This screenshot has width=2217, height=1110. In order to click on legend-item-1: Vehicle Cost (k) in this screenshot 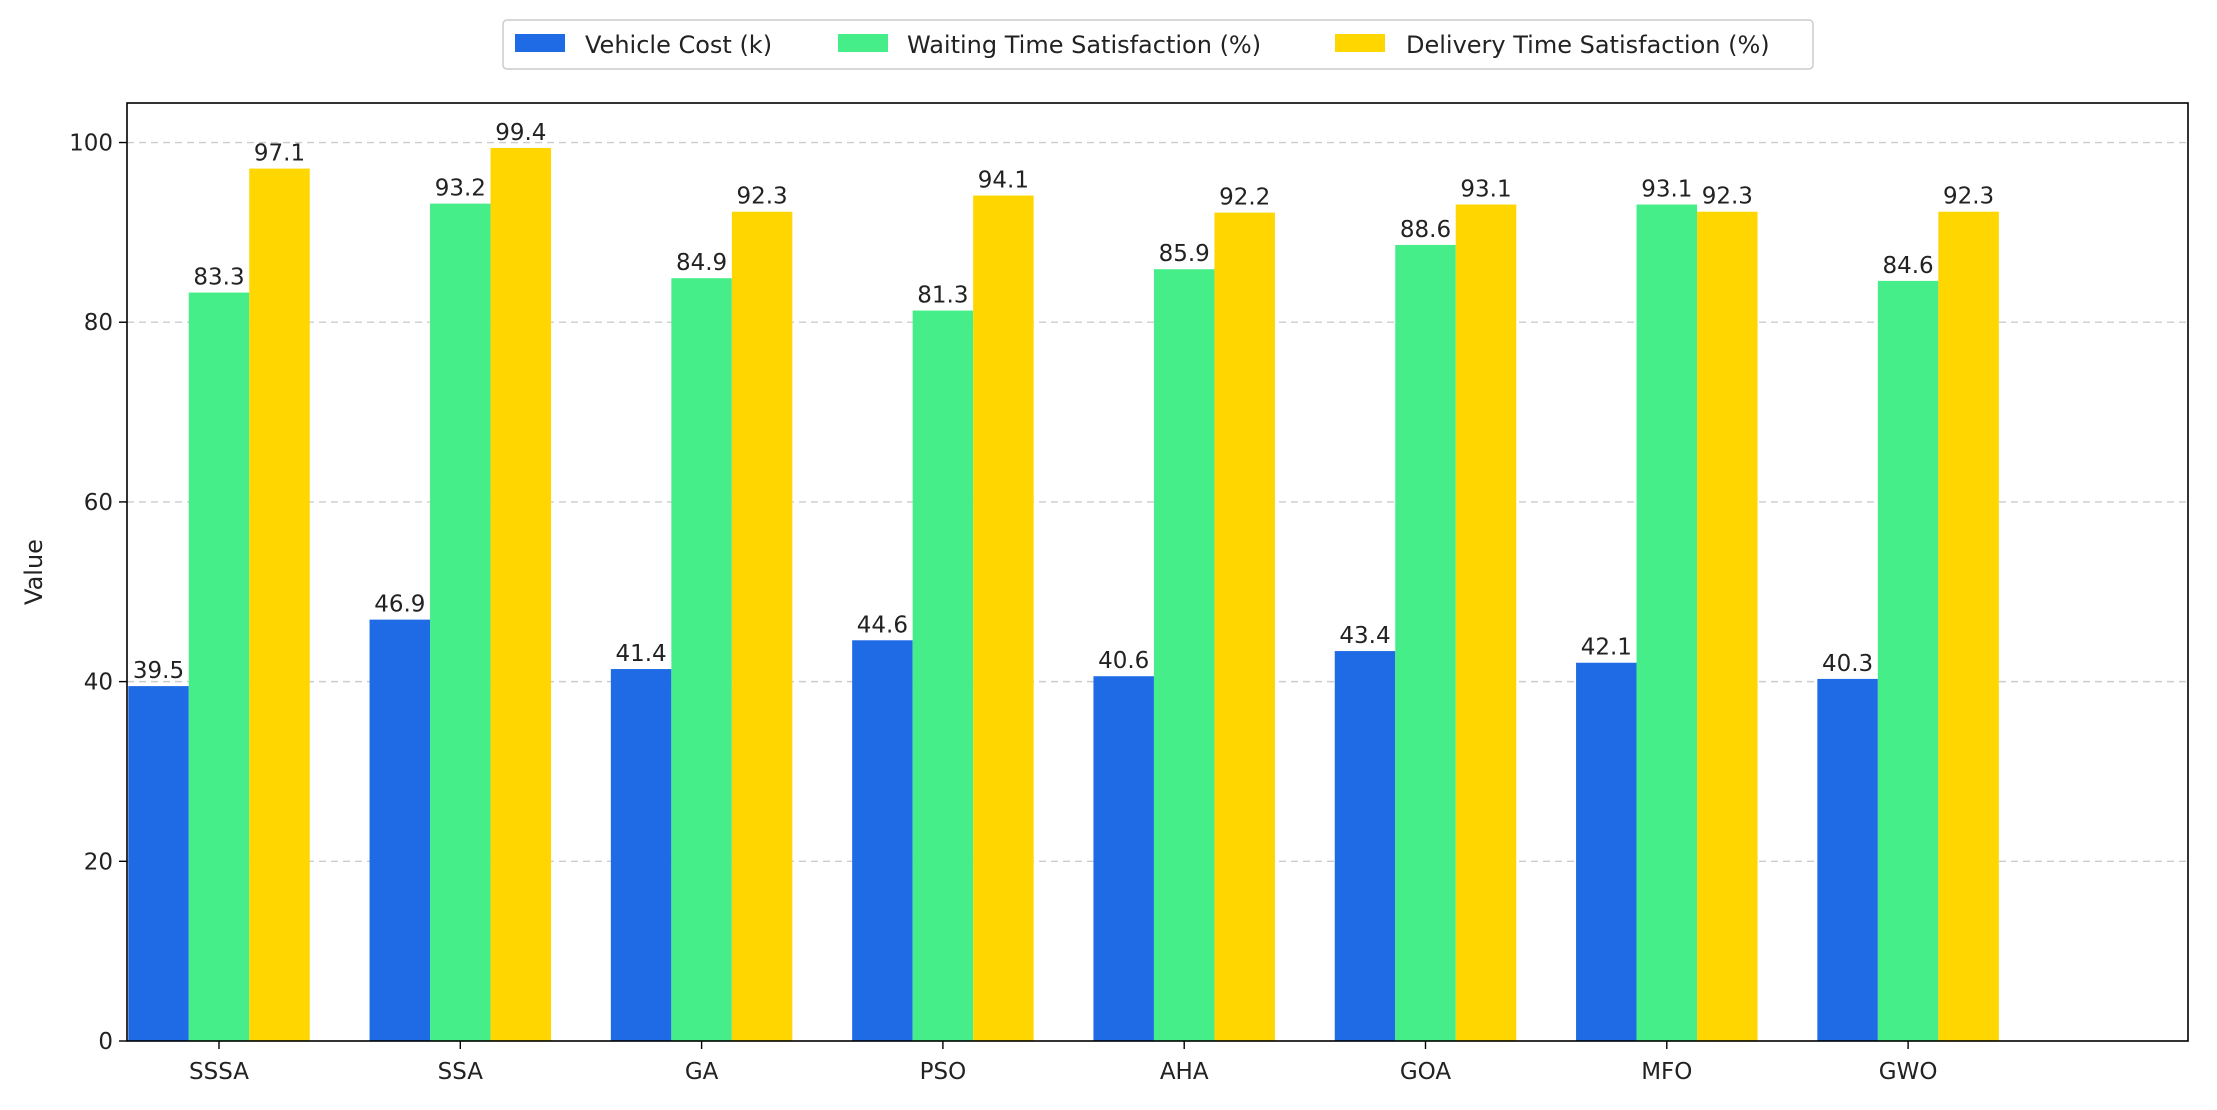, I will do `click(643, 45)`.